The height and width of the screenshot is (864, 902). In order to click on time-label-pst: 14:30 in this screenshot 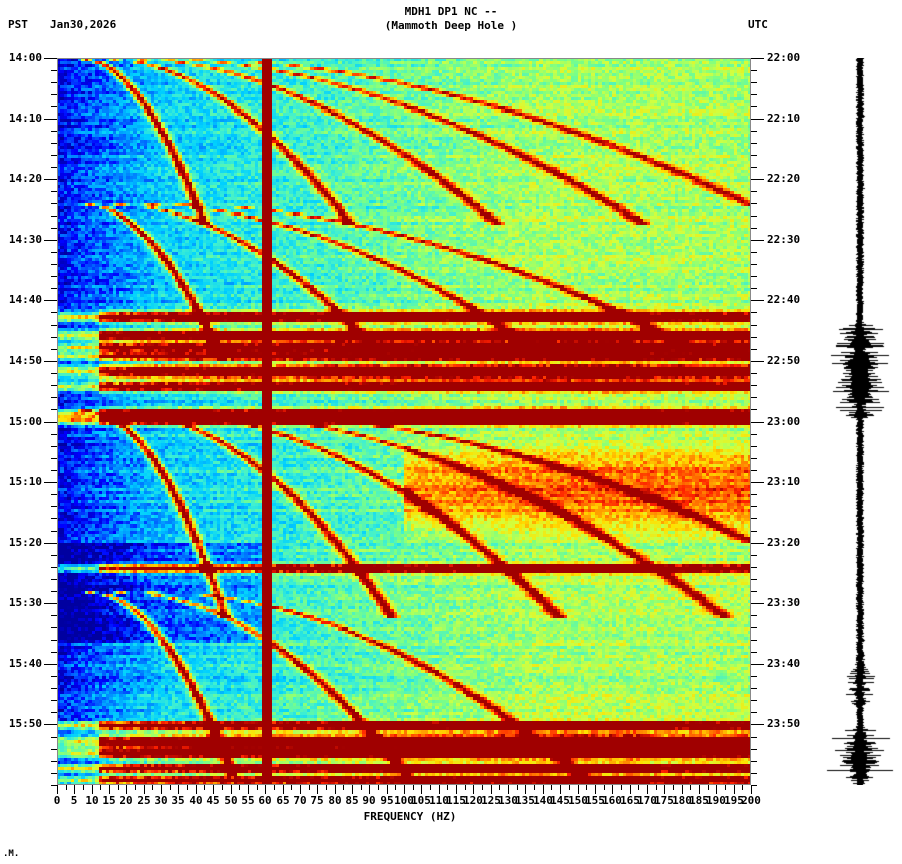, I will do `click(25, 239)`.